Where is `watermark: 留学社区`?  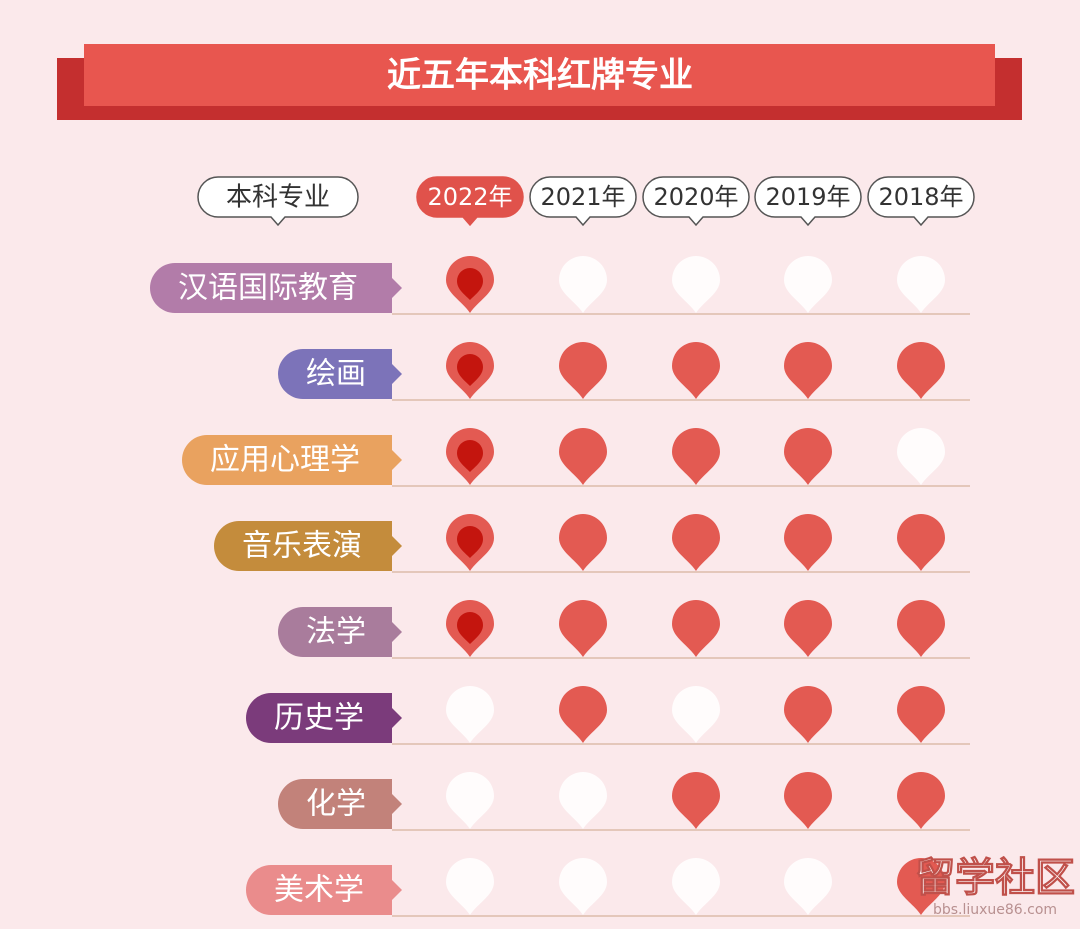 watermark: 留学社区 is located at coordinates (995, 878).